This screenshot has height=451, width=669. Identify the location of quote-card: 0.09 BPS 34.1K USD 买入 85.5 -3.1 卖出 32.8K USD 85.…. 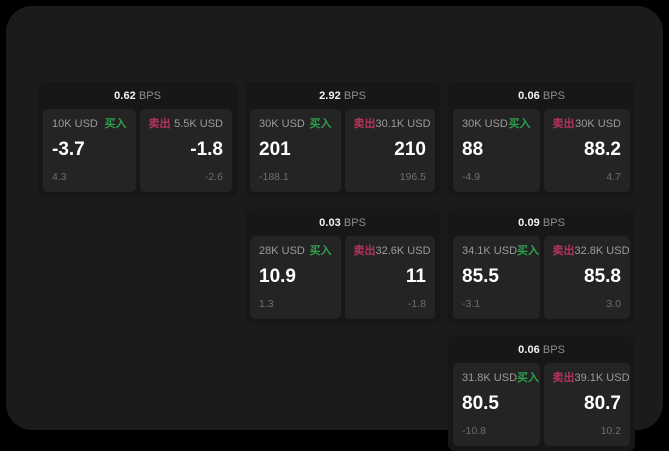
(541, 266).